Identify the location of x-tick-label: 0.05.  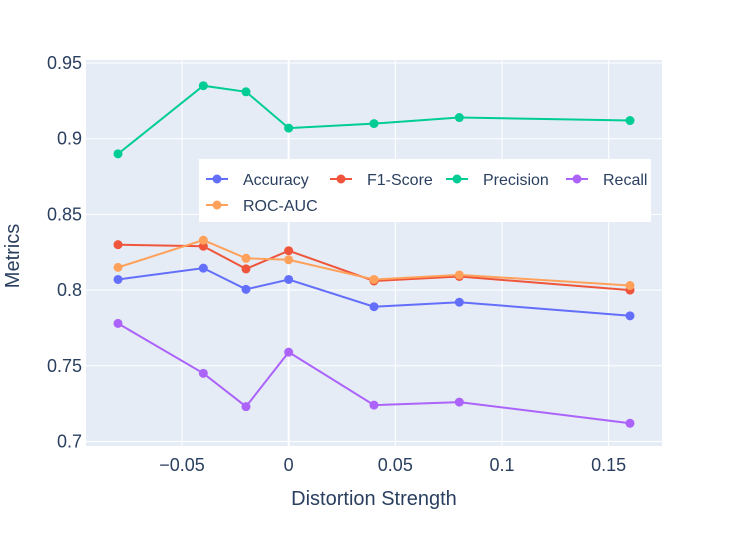
(395, 465).